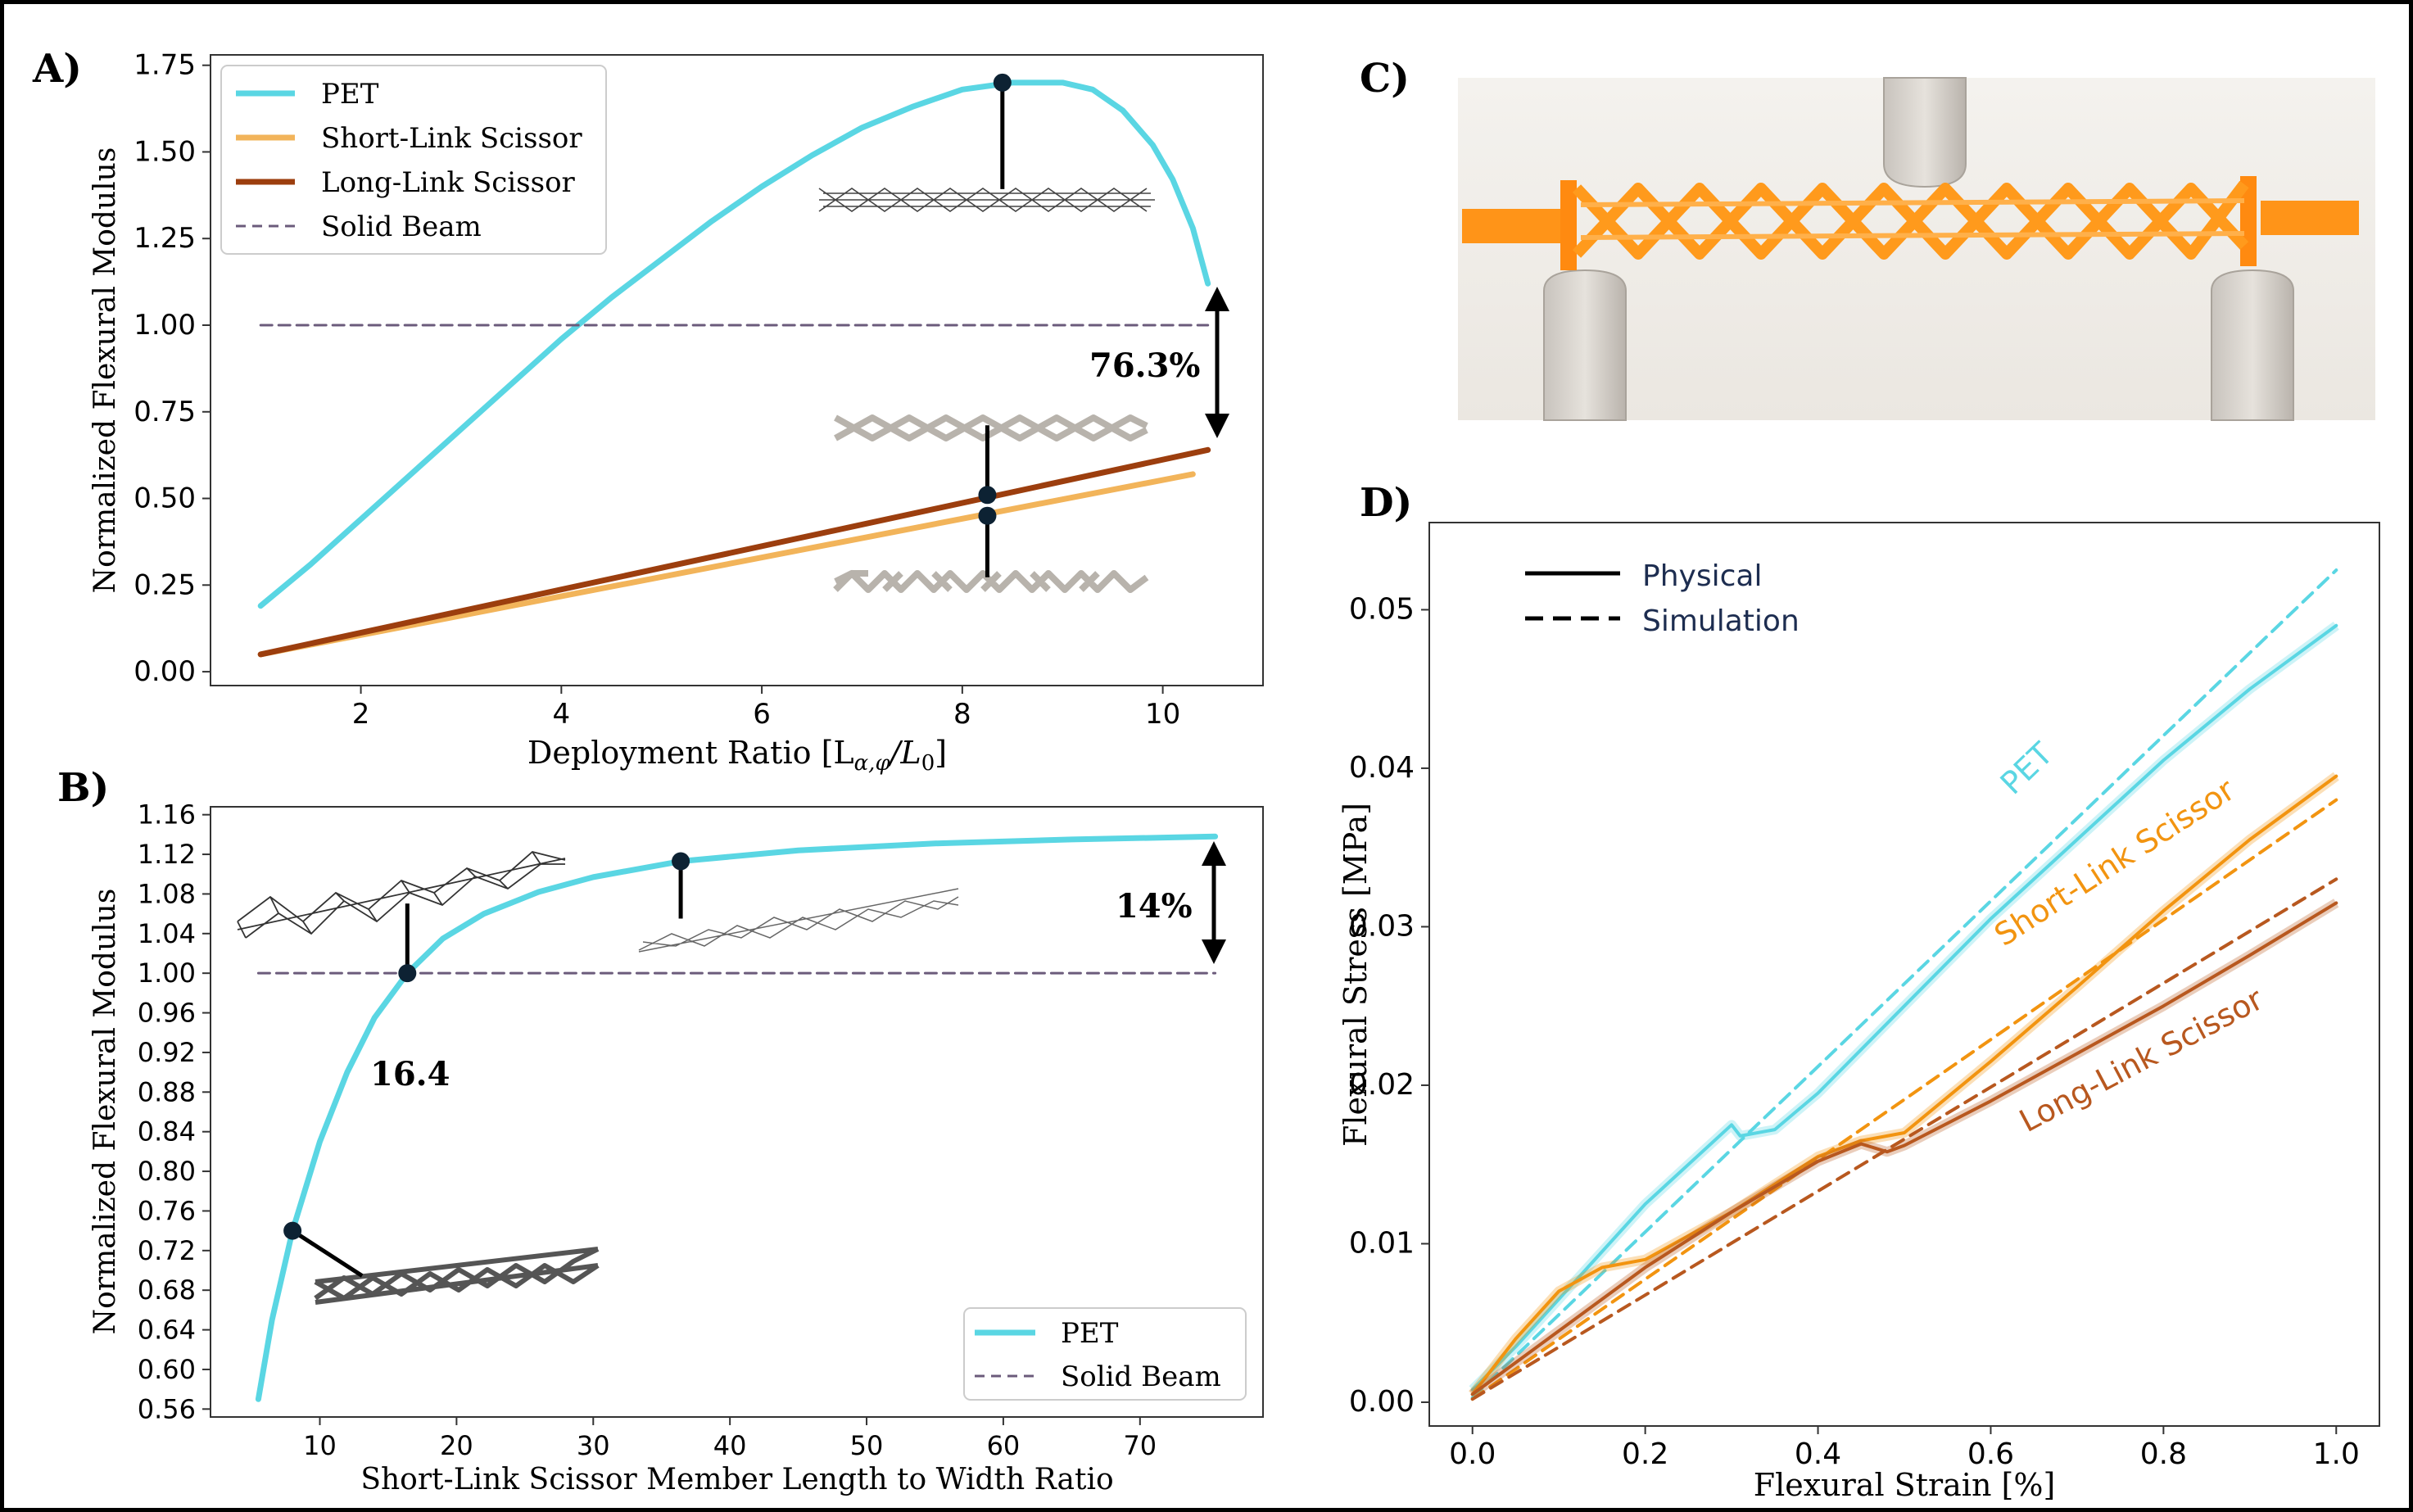  Describe the element at coordinates (451, 139) in the screenshot. I see `legend-a-label-short-link: Short-Link Scissor` at that location.